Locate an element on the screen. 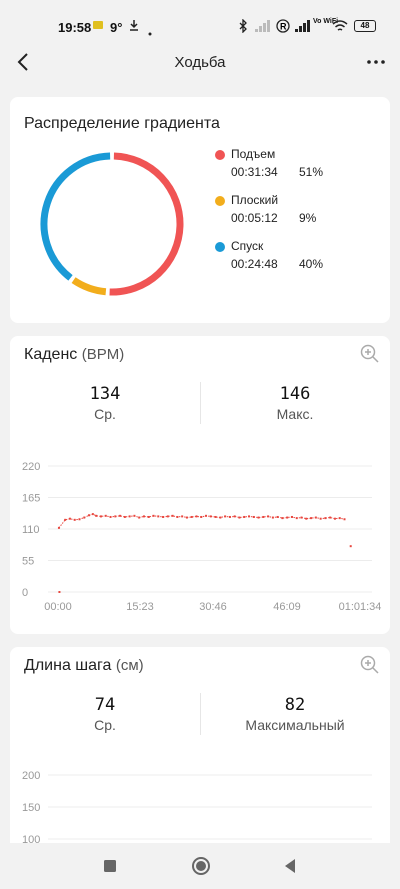 The height and width of the screenshot is (889, 400). y-tick-label: 100 is located at coordinates (31, 838).